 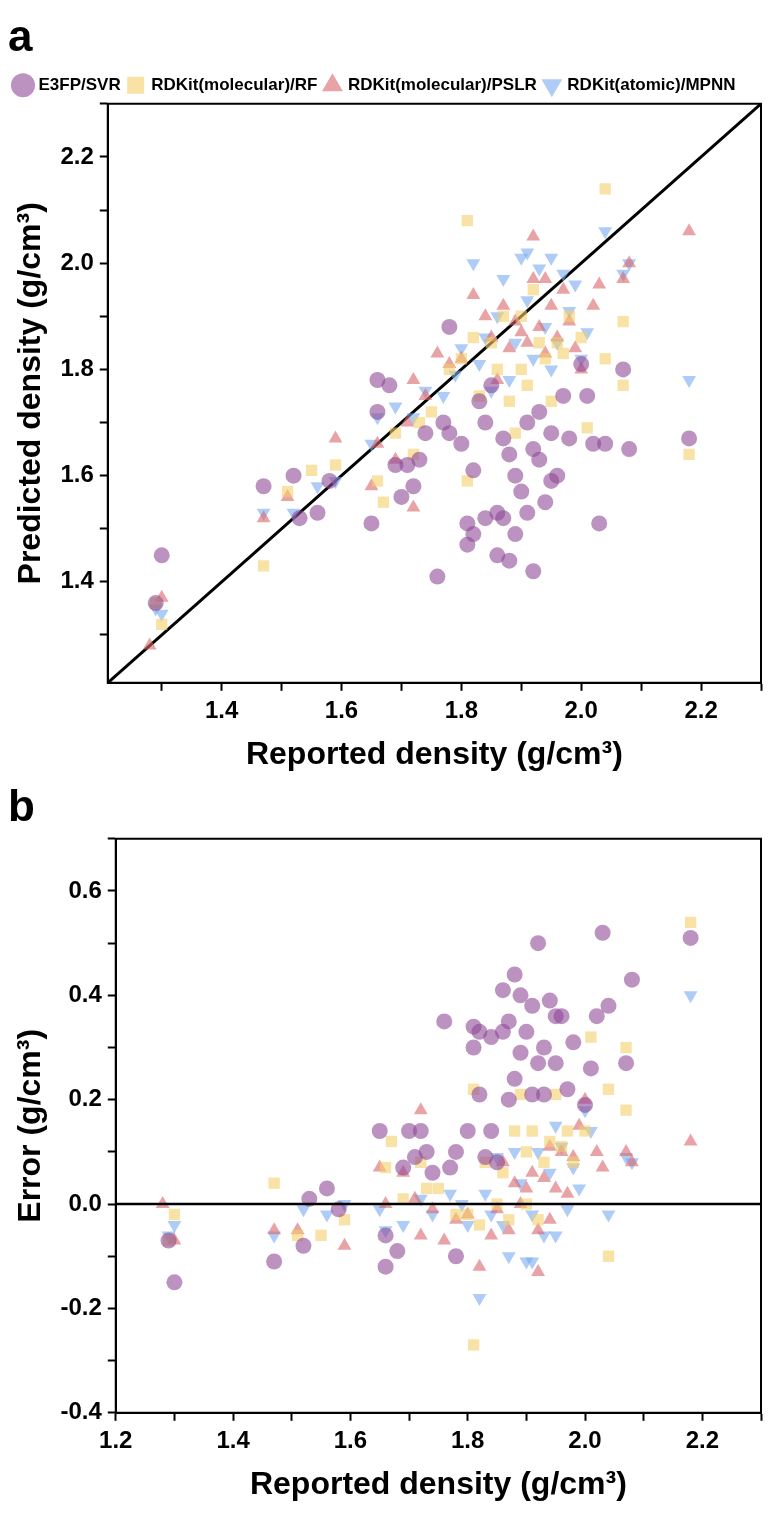 I want to click on y-axis-title: Predicted density (g/cm³), so click(x=29, y=393).